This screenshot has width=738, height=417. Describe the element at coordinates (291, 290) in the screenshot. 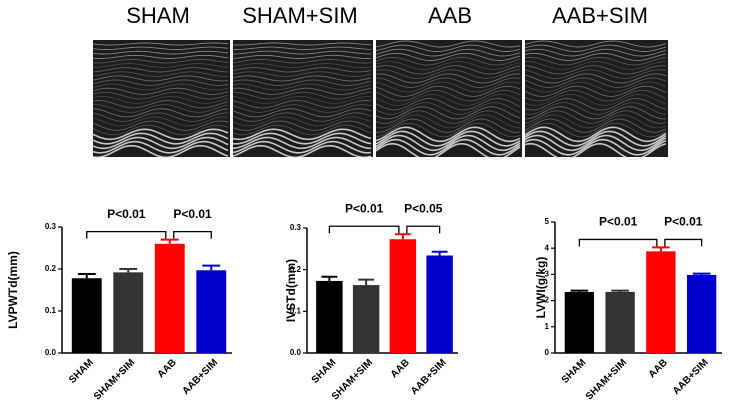

I see `y-axis-label: IVSTd(mm)` at that location.